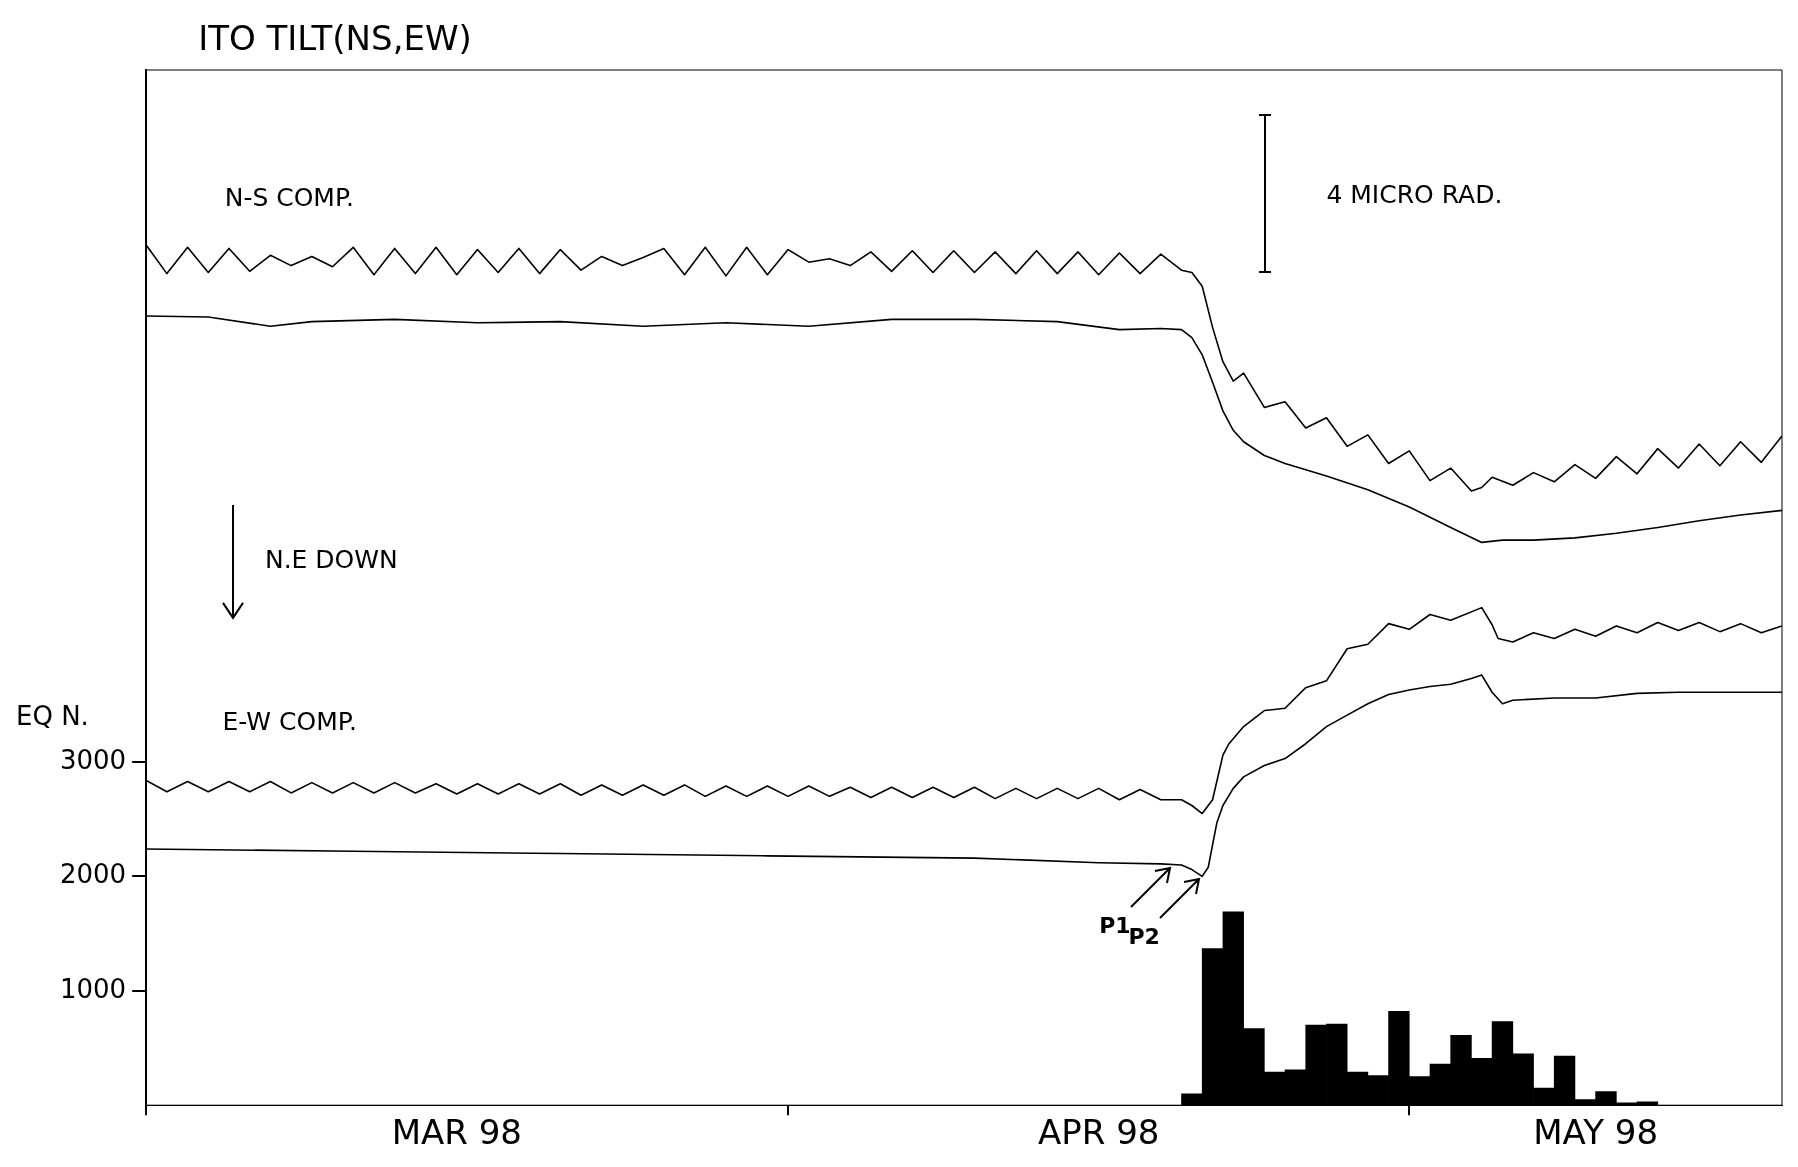 This screenshot has height=1167, width=1798. I want to click on chart-title: ITO TILT(NS,EW), so click(335, 38).